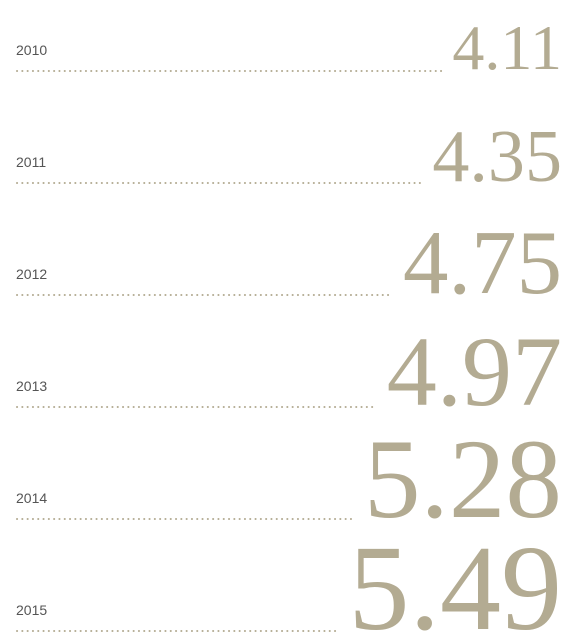 Image resolution: width=570 pixels, height=635 pixels. What do you see at coordinates (463, 479) in the screenshot?
I see `value-label: 5.28` at bounding box center [463, 479].